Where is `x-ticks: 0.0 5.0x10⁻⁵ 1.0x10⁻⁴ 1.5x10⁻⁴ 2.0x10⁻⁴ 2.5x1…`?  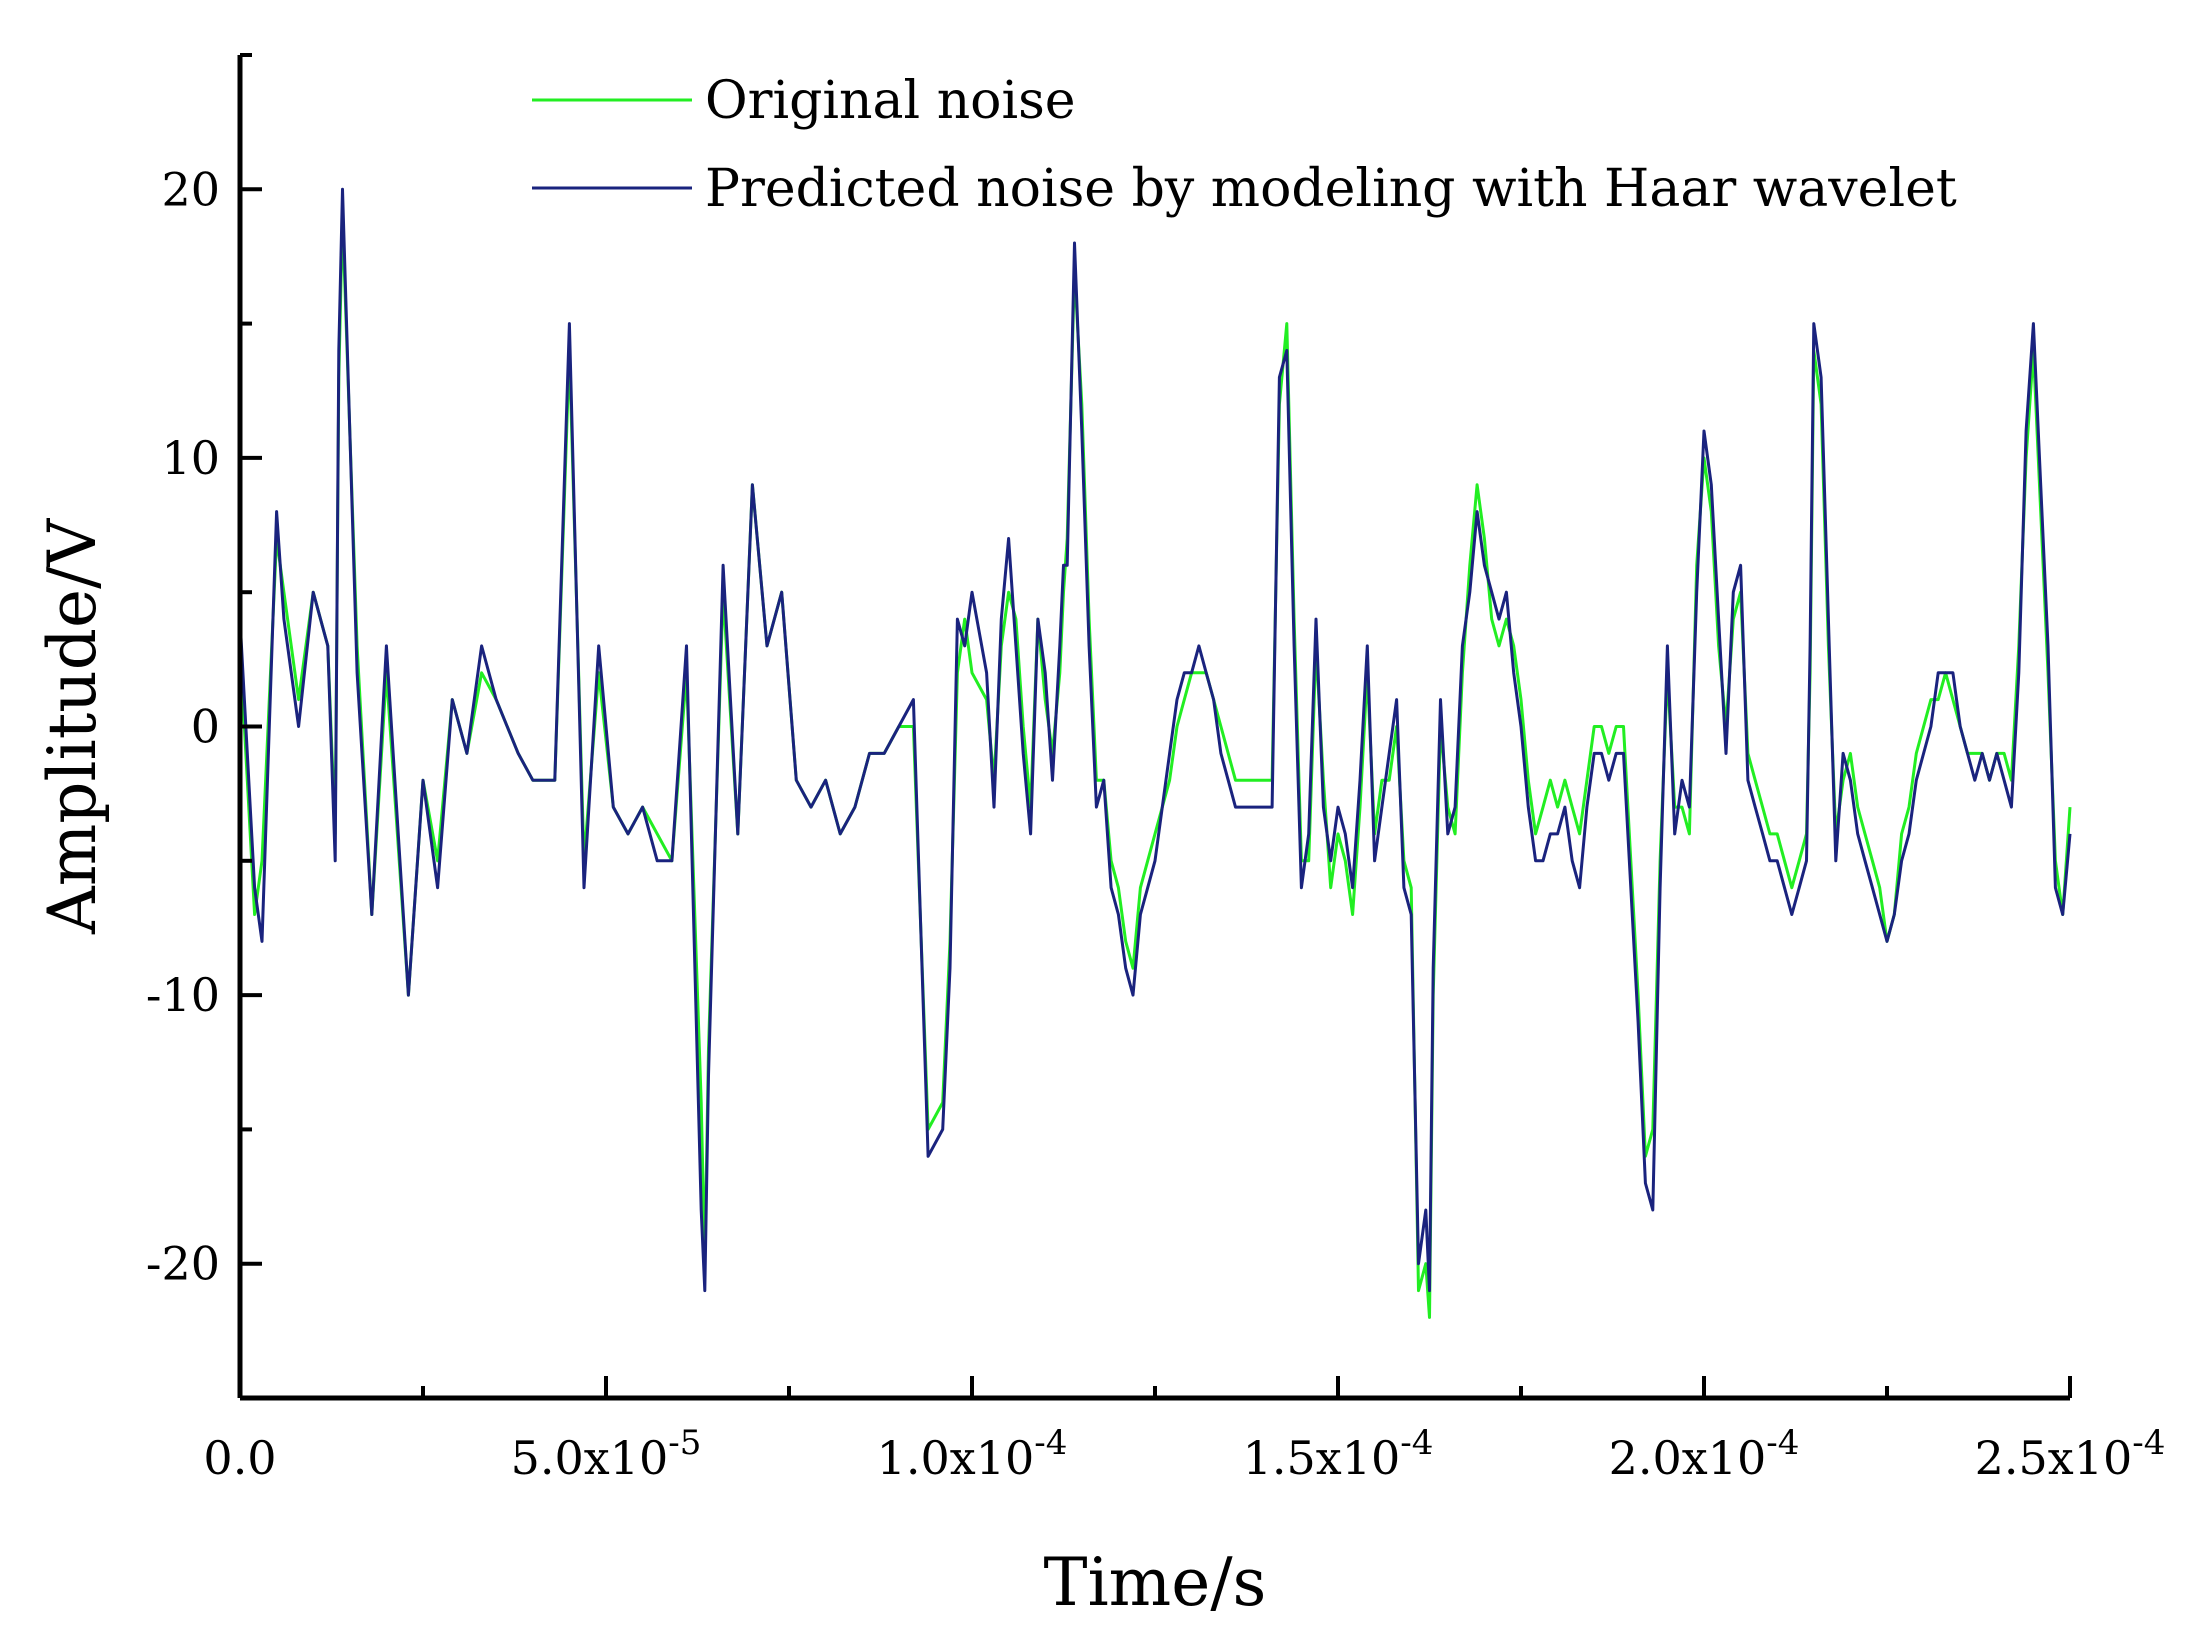 x-ticks: 0.0 5.0x10⁻⁵ 1.0x10⁻⁴ 1.5x10⁻⁴ 2.0x10⁻⁴ 2.5x1… is located at coordinates (1184, 1430).